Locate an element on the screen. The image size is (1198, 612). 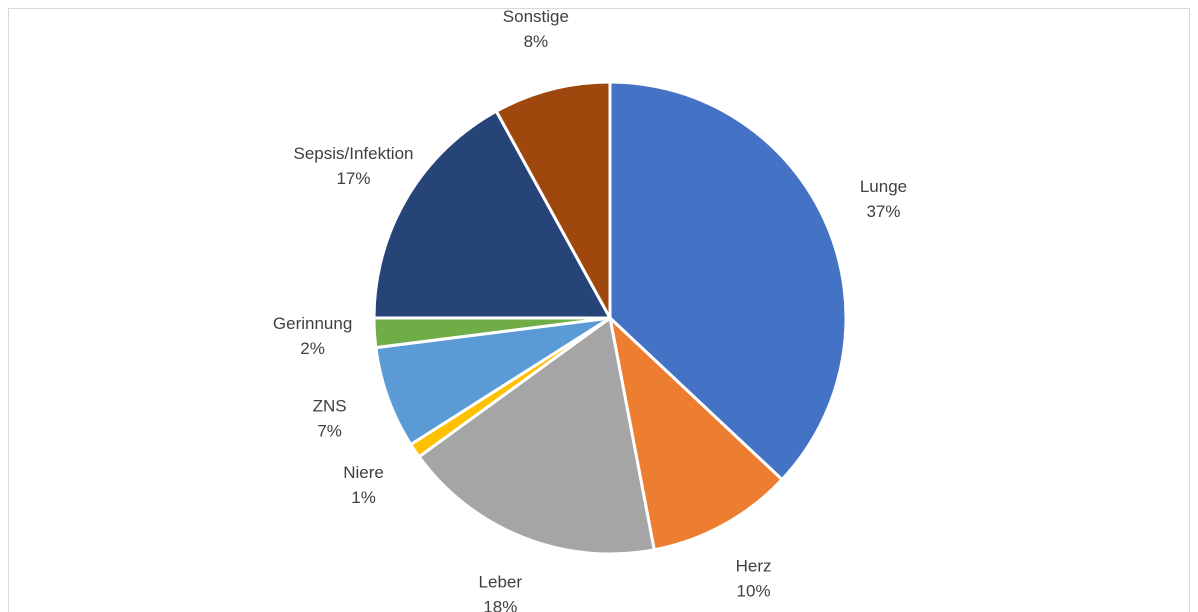
slice-label: Lunge is located at coordinates (883, 186).